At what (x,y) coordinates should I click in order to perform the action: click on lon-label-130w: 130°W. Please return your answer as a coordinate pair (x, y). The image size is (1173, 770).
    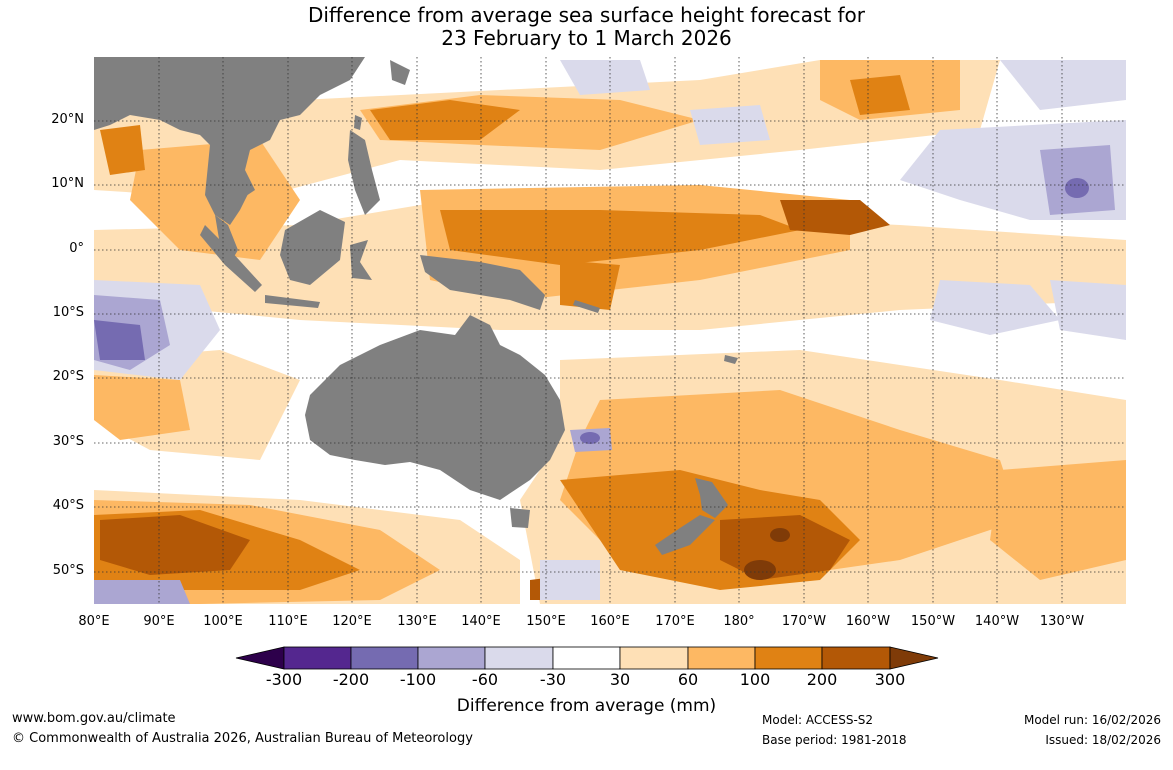
    Looking at the image, I should click on (1062, 621).